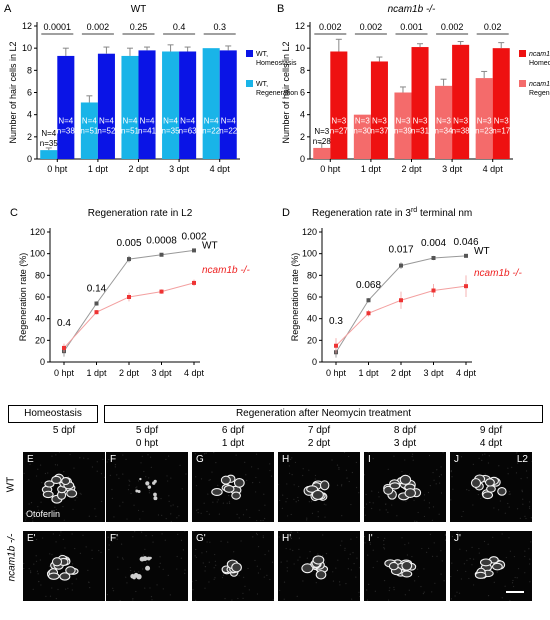  I want to click on row-label-ncam1b: ncam1b -/-, so click(12, 557).